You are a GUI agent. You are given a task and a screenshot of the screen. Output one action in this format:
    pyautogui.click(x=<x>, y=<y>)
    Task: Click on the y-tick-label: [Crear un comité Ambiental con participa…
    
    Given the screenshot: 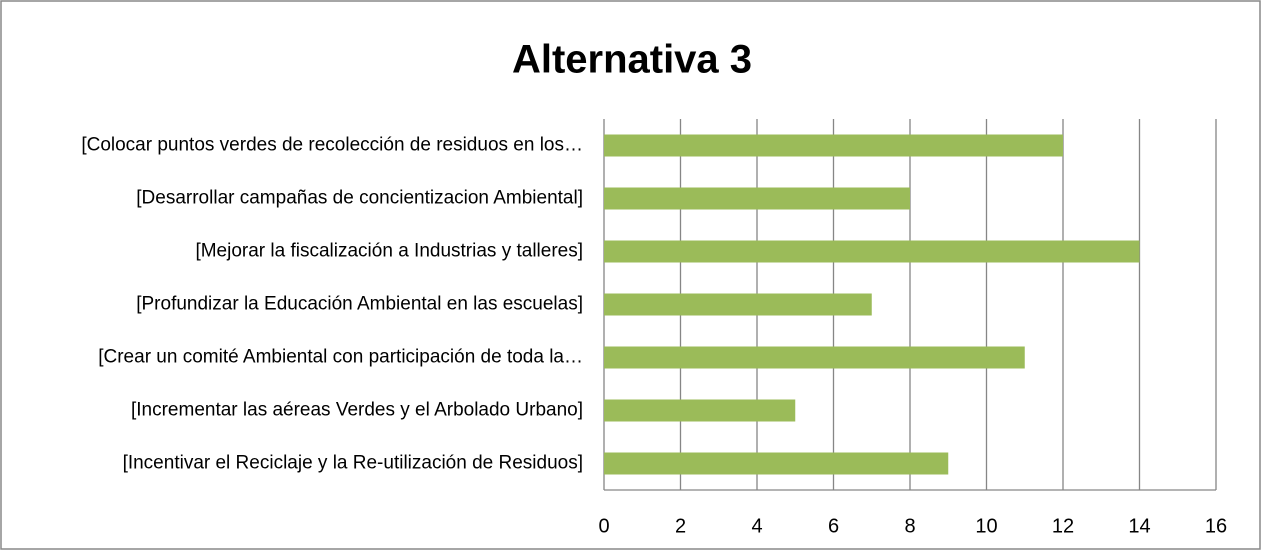 What is the action you would take?
    pyautogui.click(x=340, y=357)
    